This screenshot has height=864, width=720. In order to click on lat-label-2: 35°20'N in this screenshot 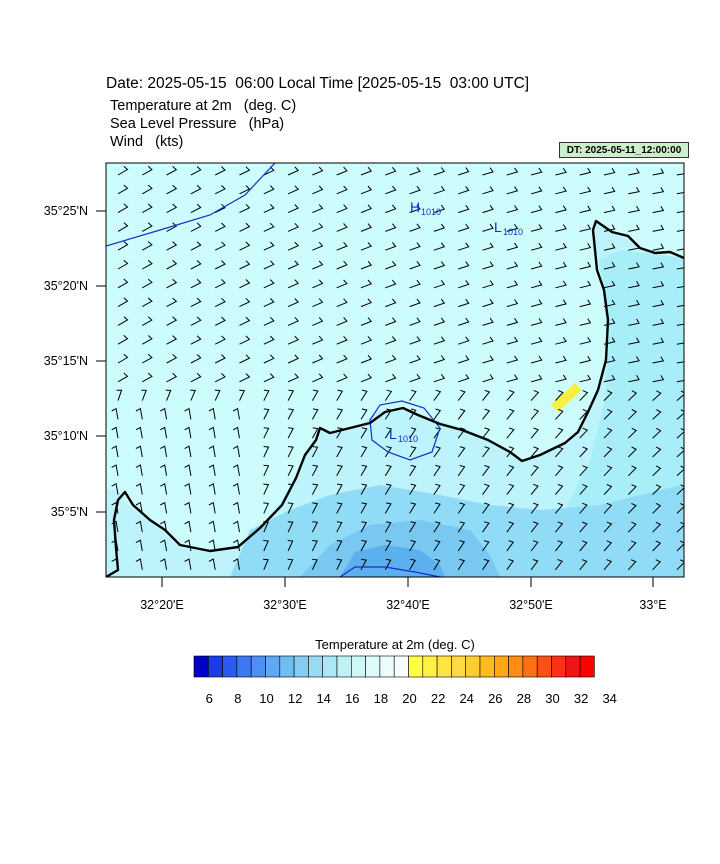, I will do `click(66, 286)`.